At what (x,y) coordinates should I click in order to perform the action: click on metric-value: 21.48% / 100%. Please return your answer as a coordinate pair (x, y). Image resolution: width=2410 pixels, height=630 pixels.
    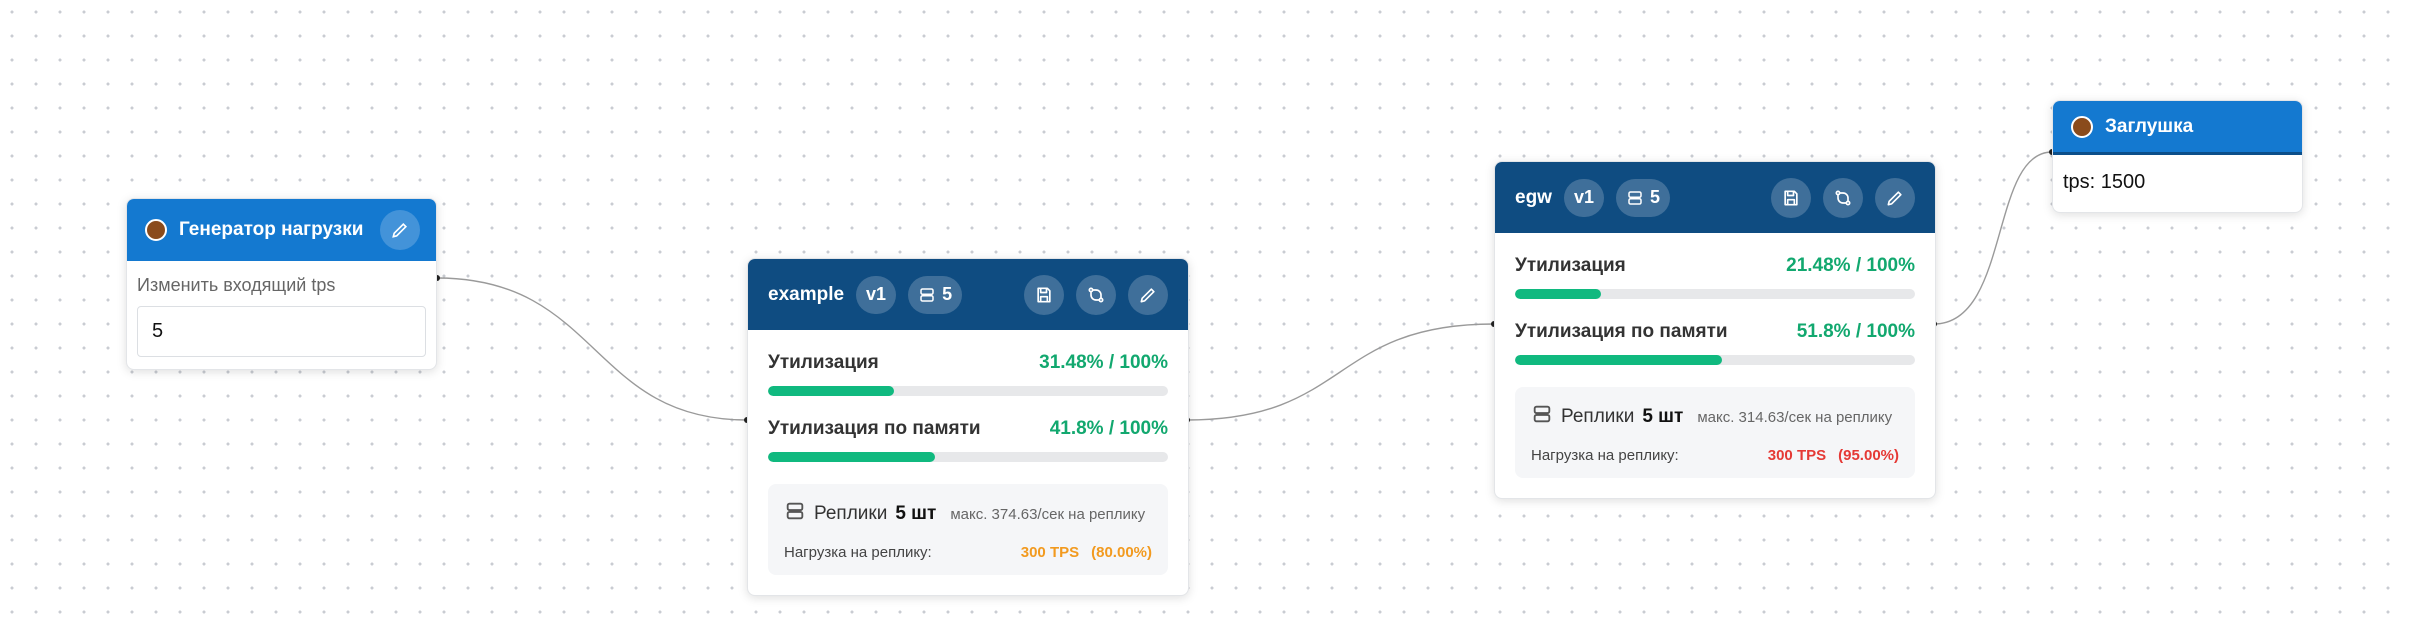
    Looking at the image, I should click on (1850, 265).